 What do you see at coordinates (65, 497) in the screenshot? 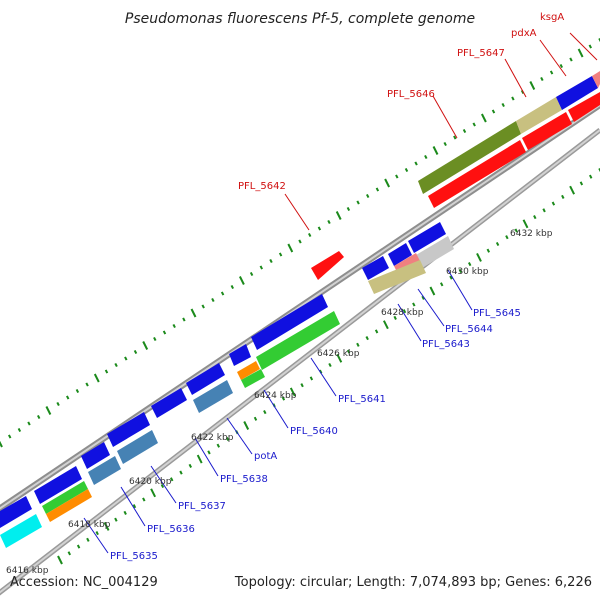
I see `gene-feature-pfl5635-green` at bounding box center [65, 497].